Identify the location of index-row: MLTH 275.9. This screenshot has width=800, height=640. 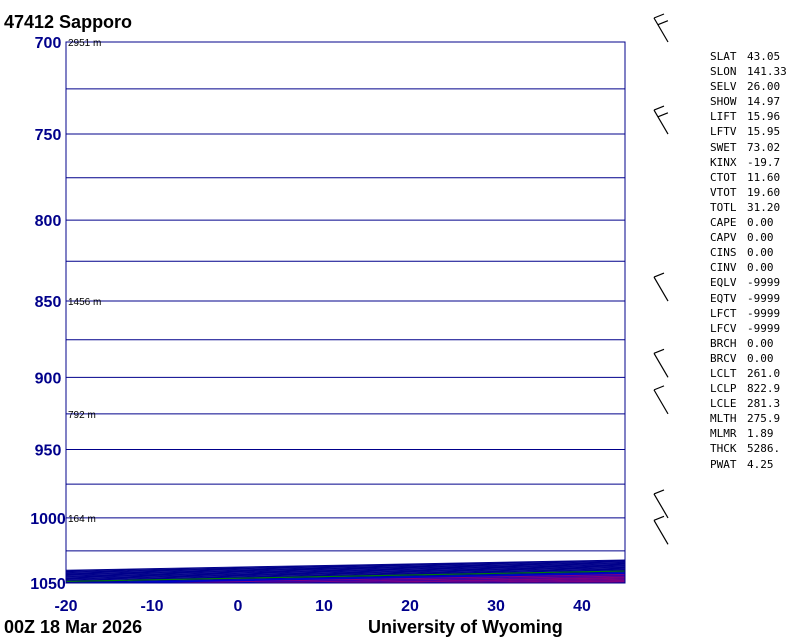
(752, 418).